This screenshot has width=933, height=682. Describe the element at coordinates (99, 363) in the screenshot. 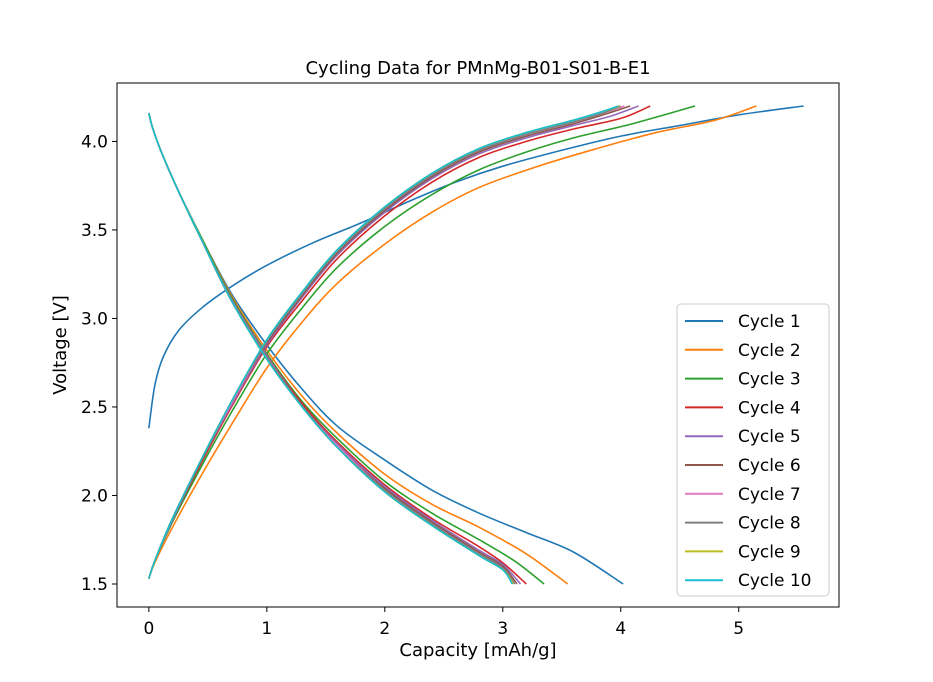

I see `y-axis-ticks: 1.5 2.0 2.5 3.0 3.5 4.0` at that location.